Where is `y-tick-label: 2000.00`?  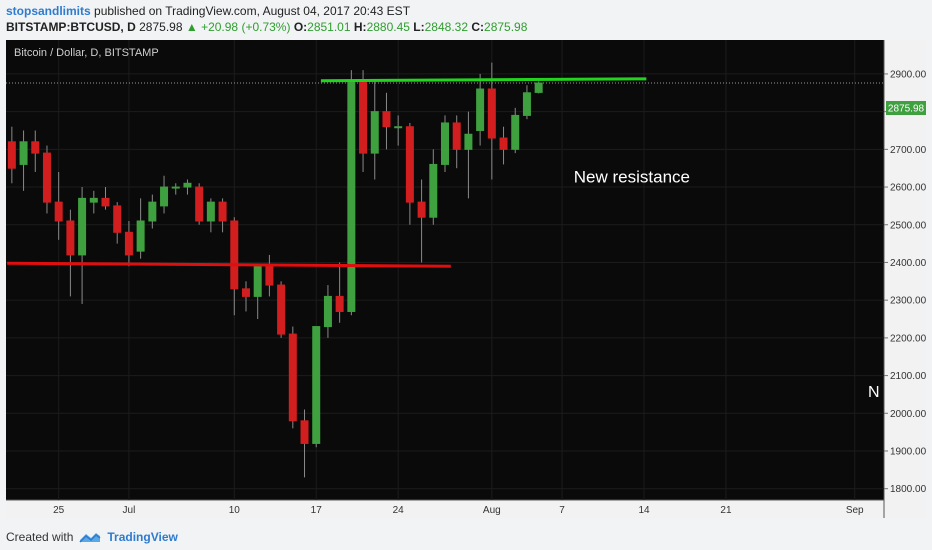
y-tick-label: 2000.00 is located at coordinates (908, 414).